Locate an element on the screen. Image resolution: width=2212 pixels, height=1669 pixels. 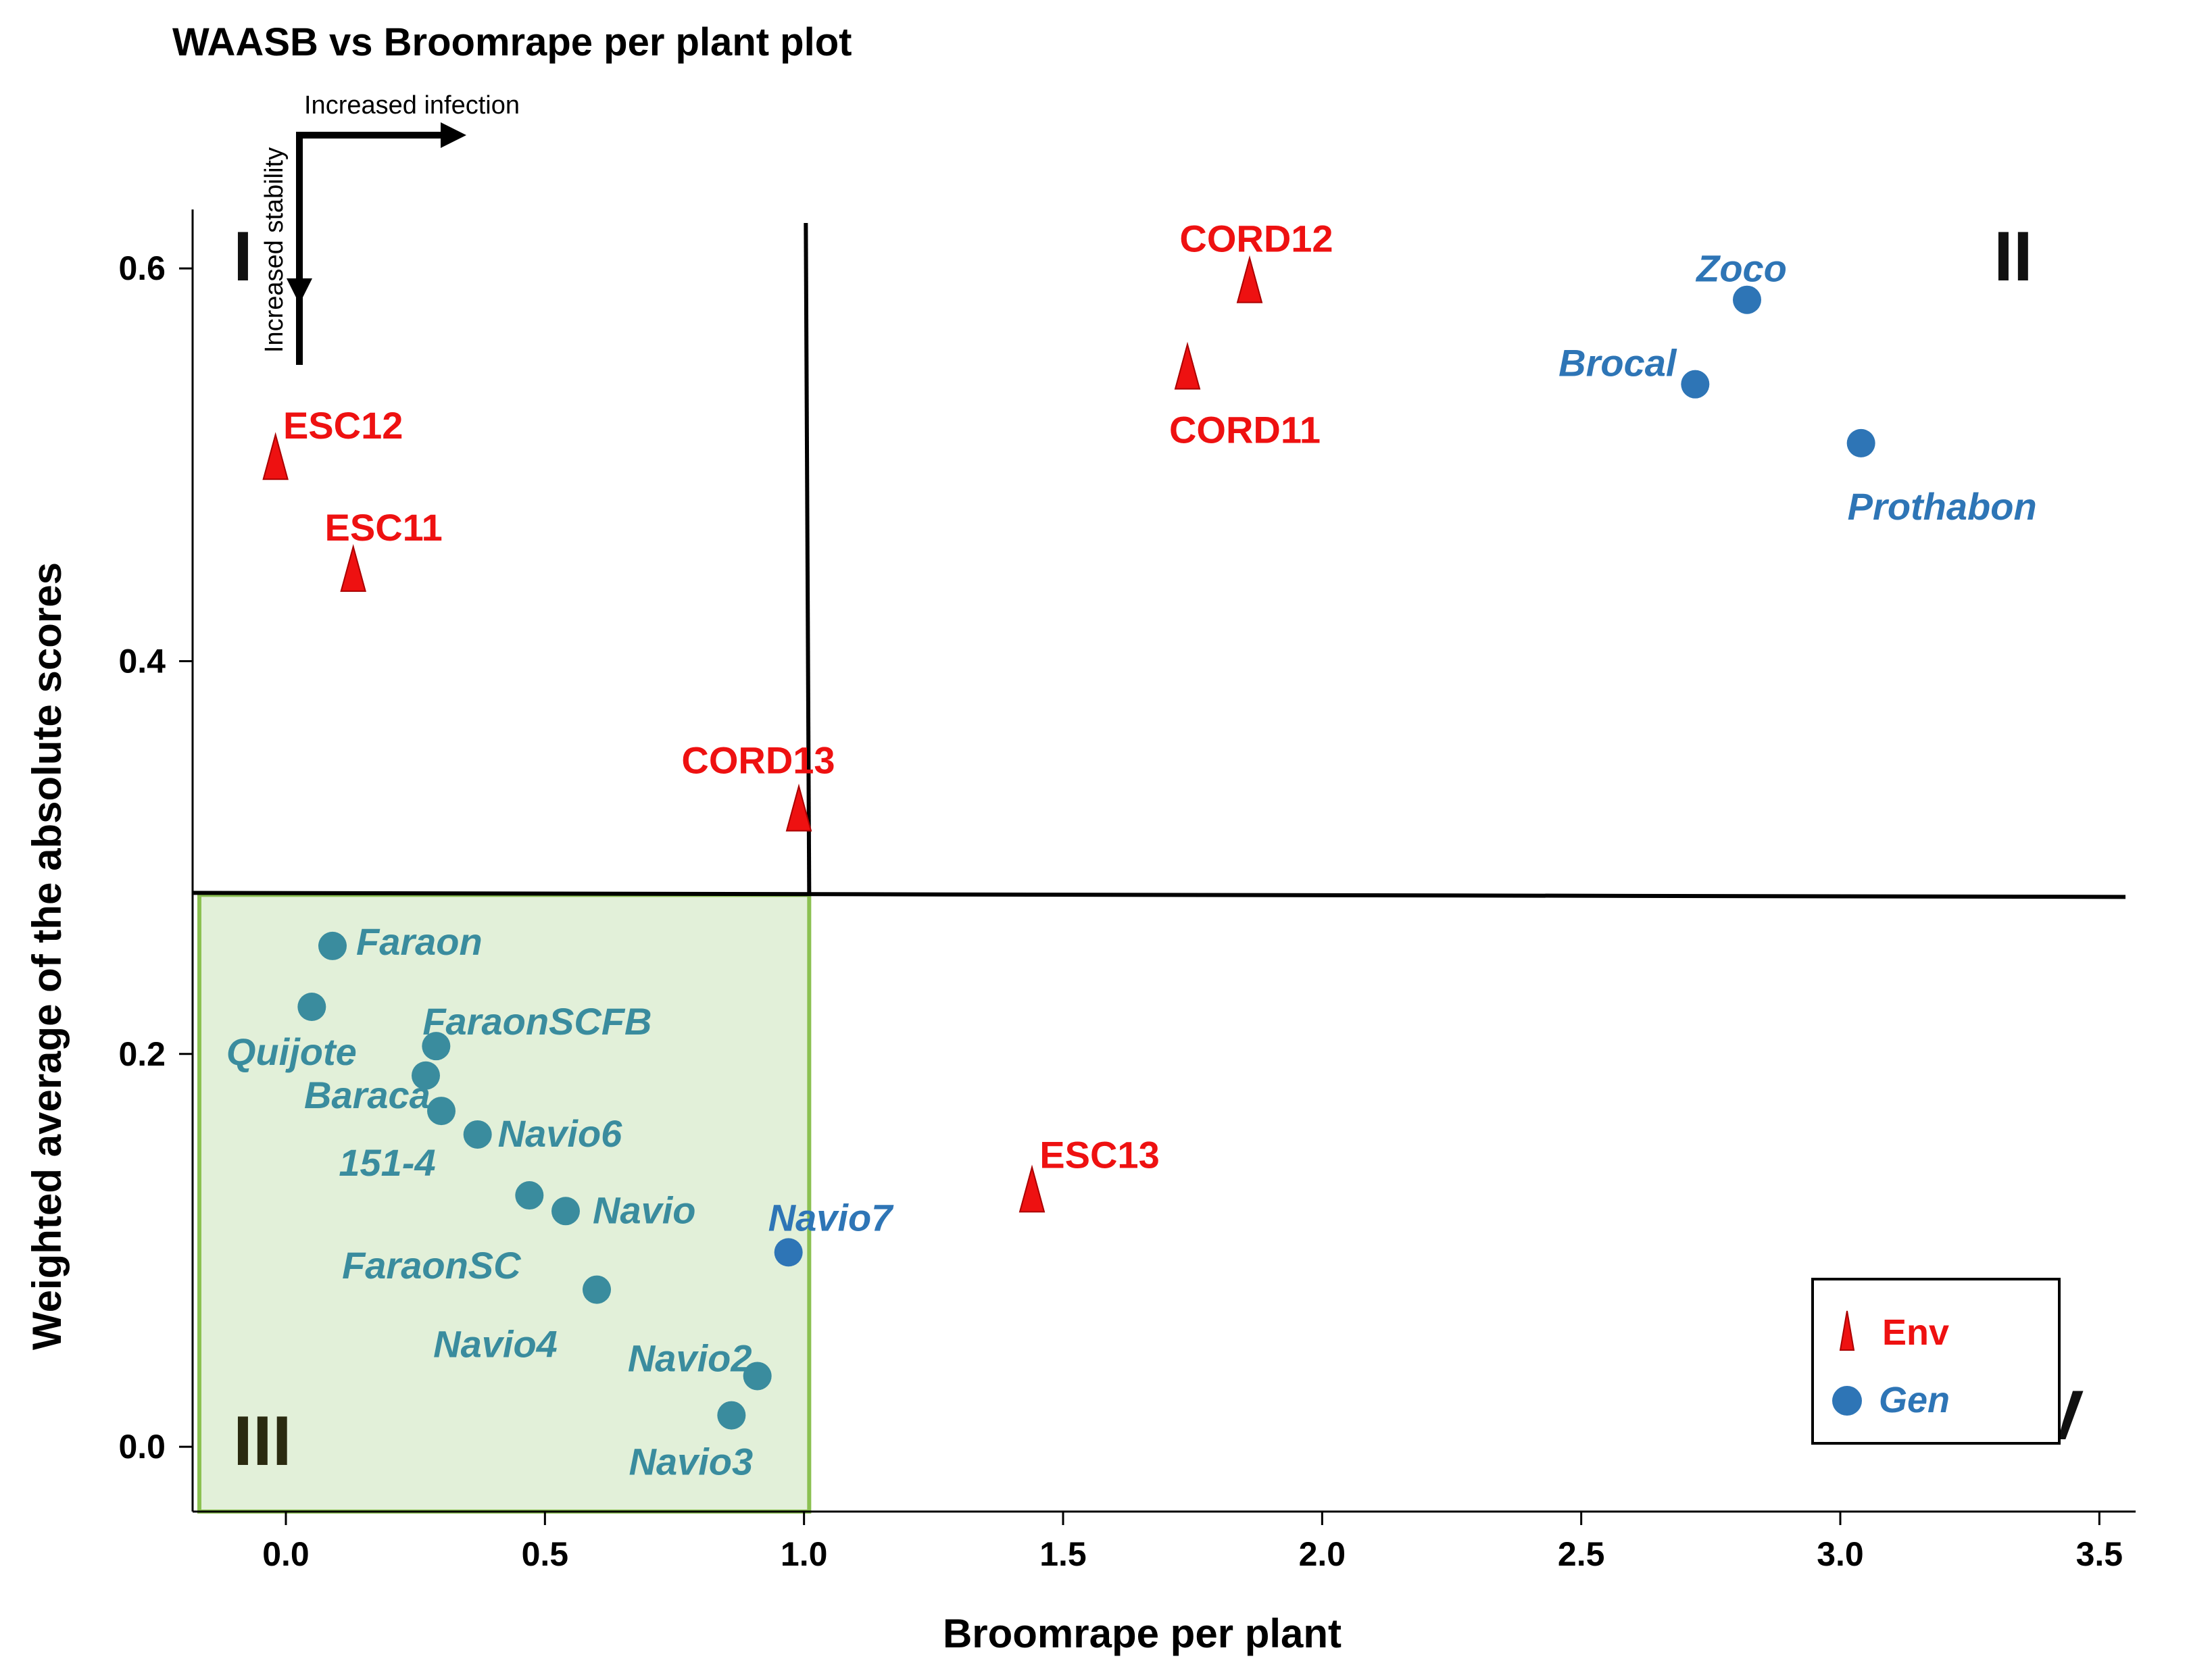
x-axis-ticks: 0.0 0.5 1.0 1.5 2.0 2.5 3.0 3.5 is located at coordinates (1192, 1542).